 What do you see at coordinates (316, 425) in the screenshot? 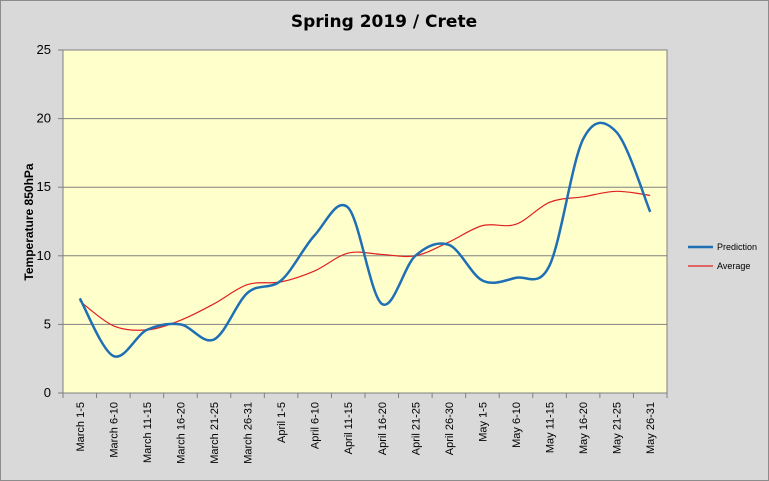
I see `x-tick-label: April 6-10` at bounding box center [316, 425].